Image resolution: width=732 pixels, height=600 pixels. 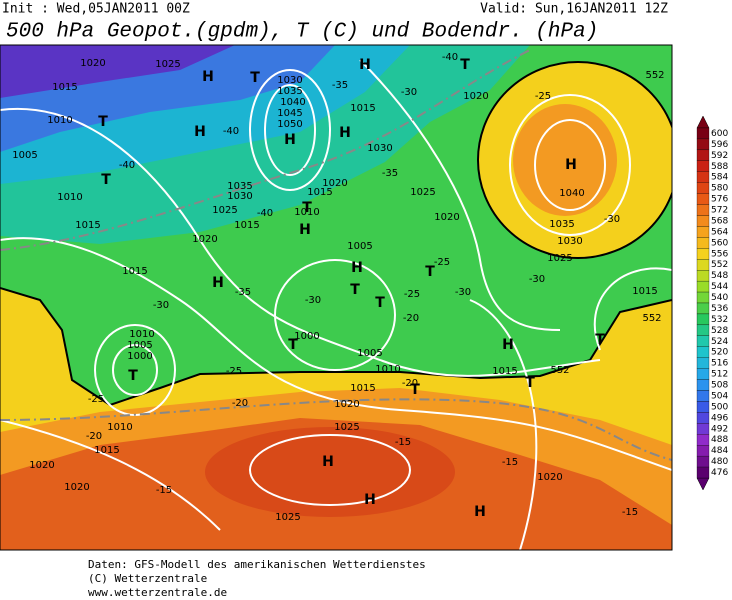 What do you see at coordinates (569, 241) in the screenshot?
I see `isoline-label: 1030` at bounding box center [569, 241].